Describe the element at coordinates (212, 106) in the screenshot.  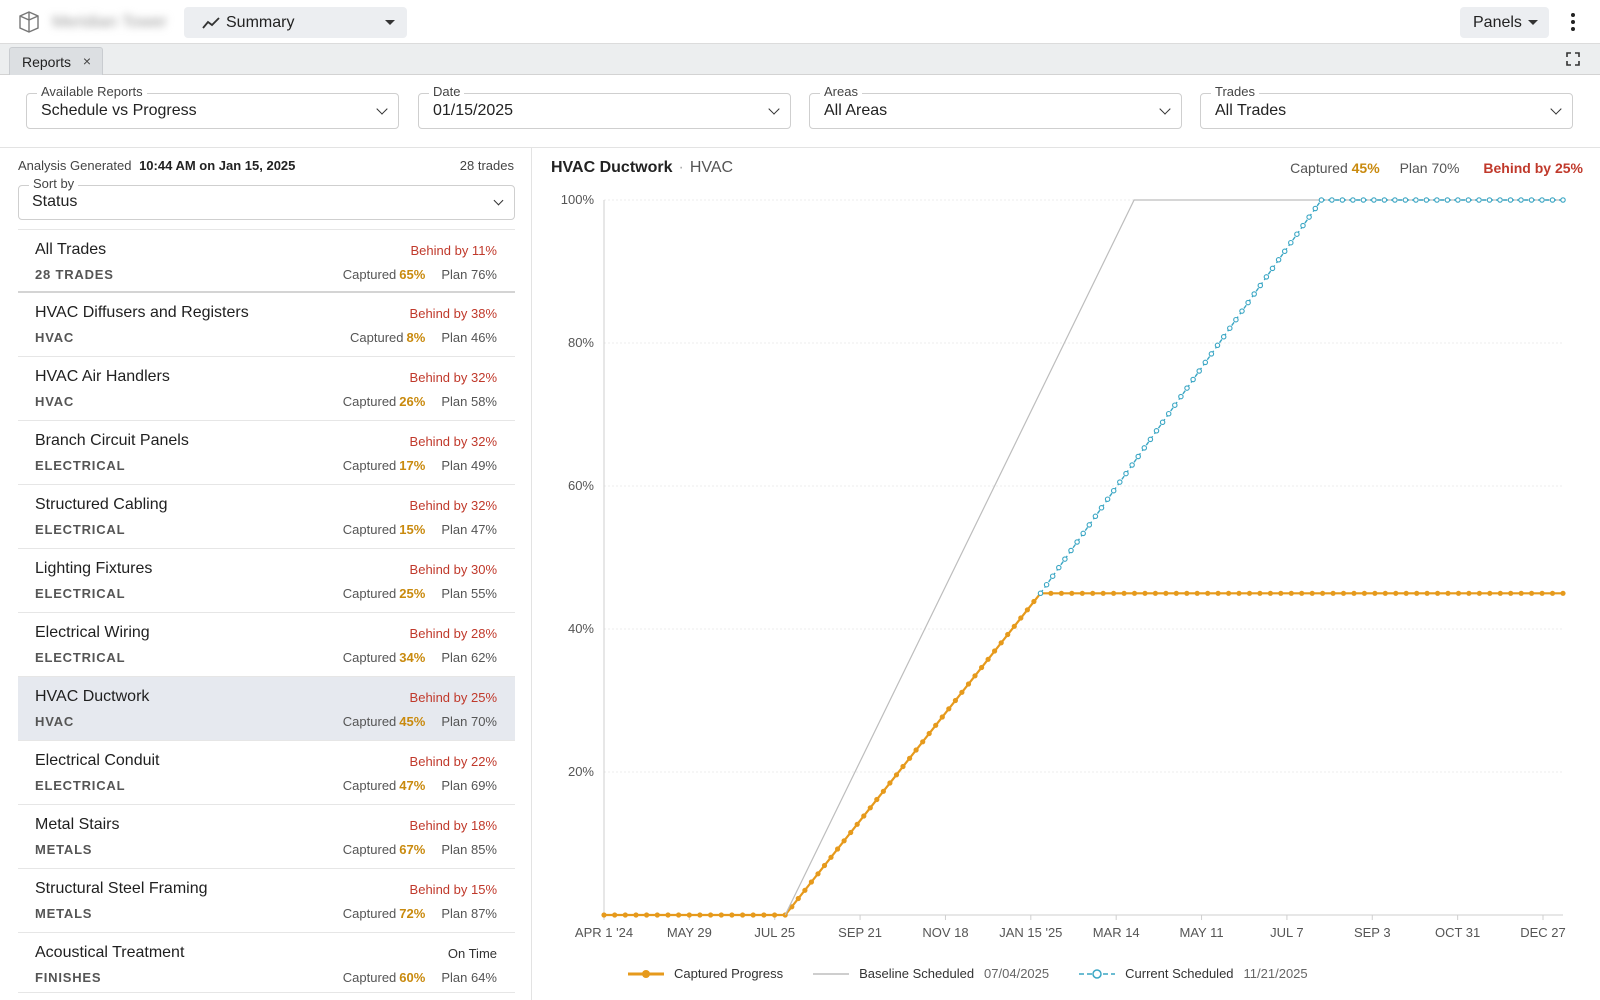
I see `report-select: Available Reports Schedule vs Progress` at that location.